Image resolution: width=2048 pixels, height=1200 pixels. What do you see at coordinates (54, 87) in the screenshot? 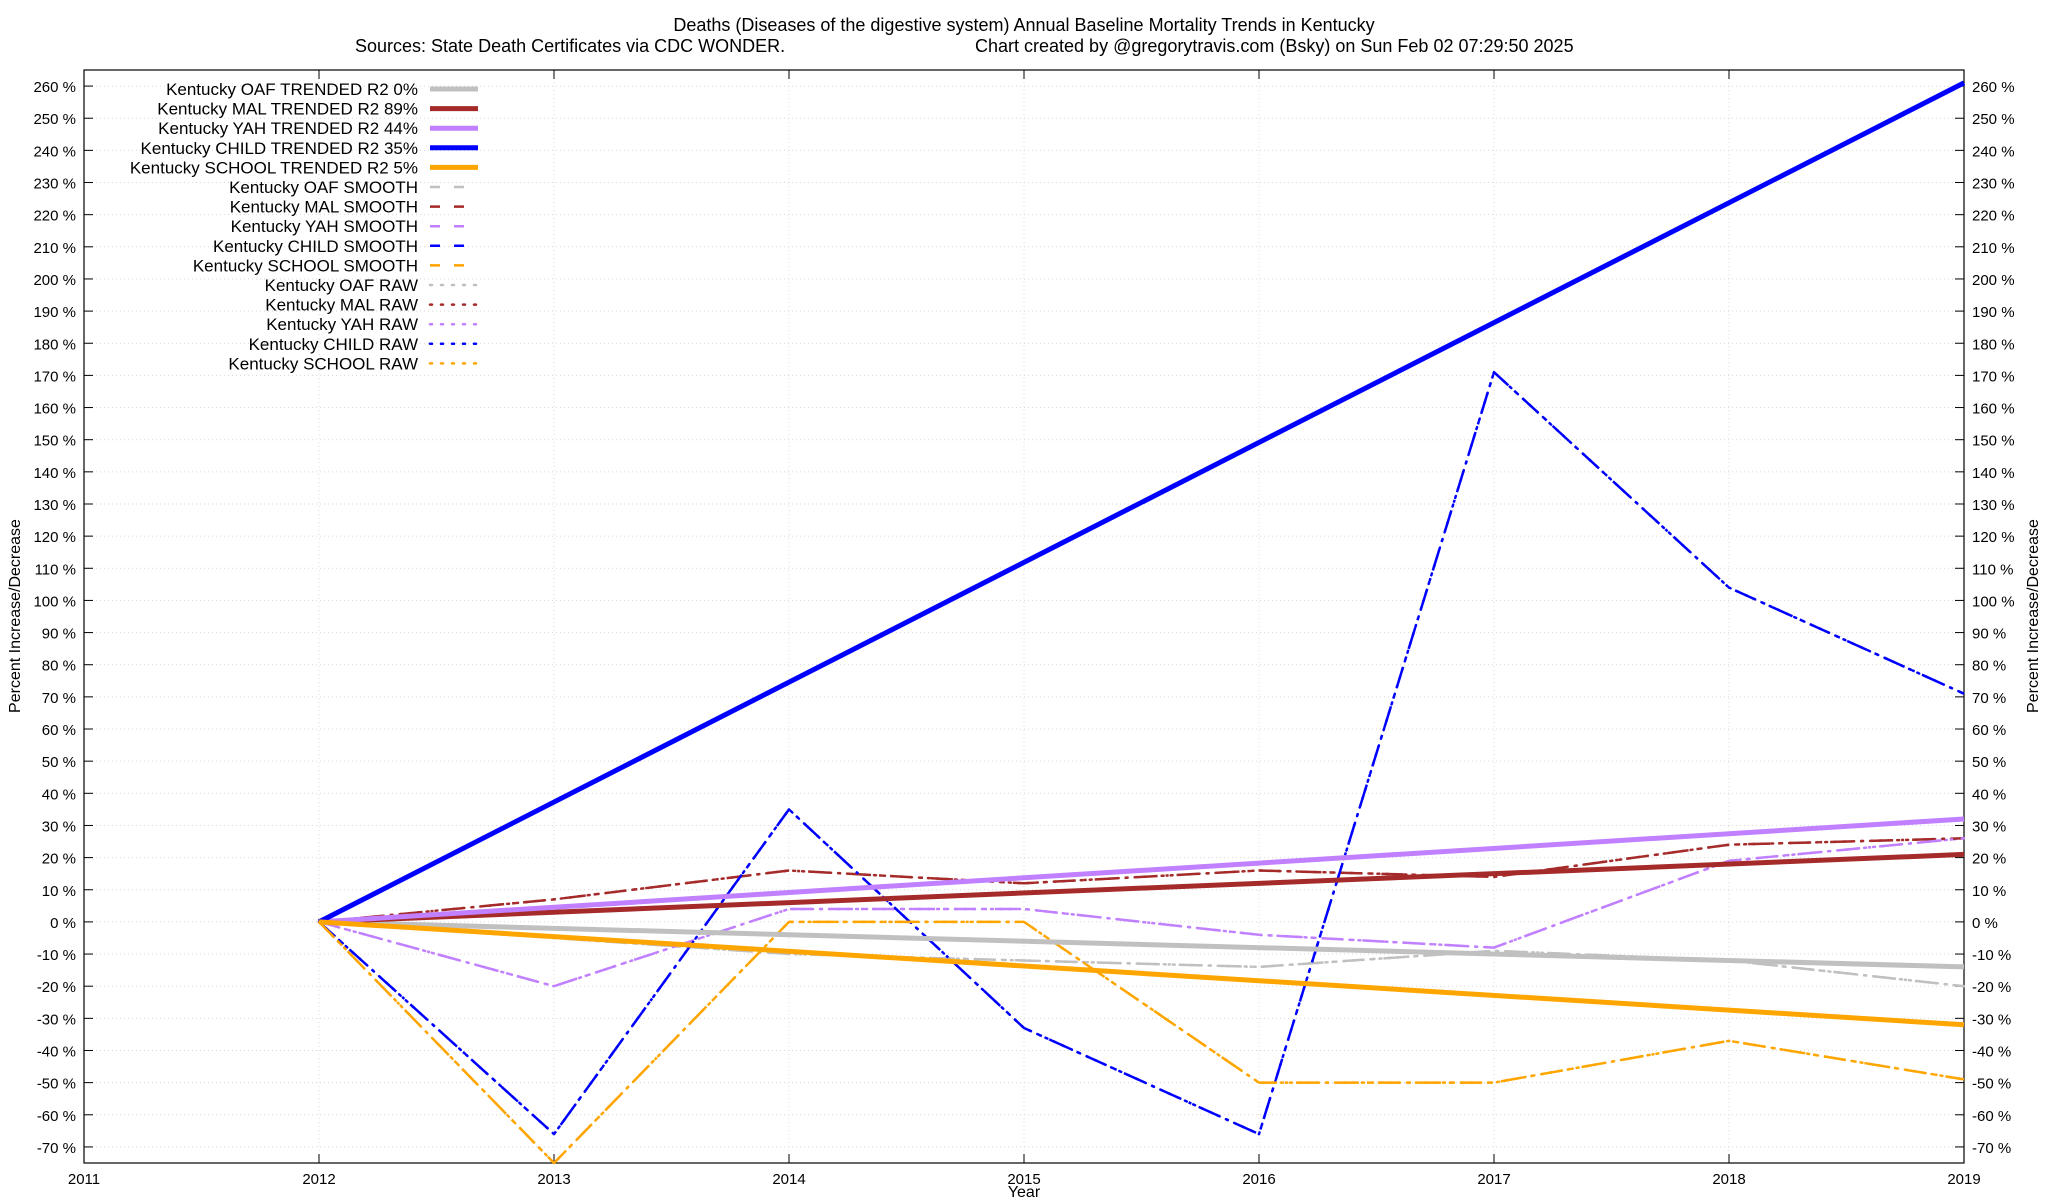
I see `y-tick-label: 260 %` at bounding box center [54, 87].